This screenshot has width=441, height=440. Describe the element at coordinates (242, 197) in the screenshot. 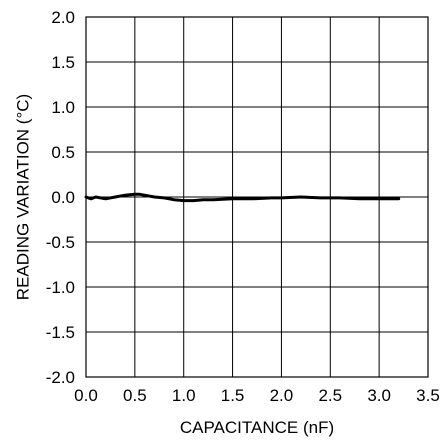

I see `series-line` at that location.